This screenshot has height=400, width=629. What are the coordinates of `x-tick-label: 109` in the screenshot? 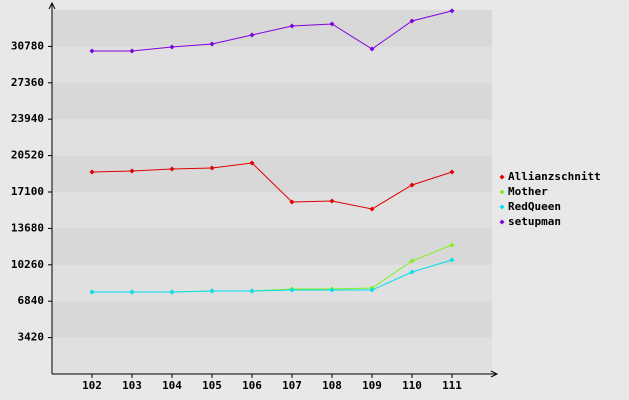 It's located at (372, 385).